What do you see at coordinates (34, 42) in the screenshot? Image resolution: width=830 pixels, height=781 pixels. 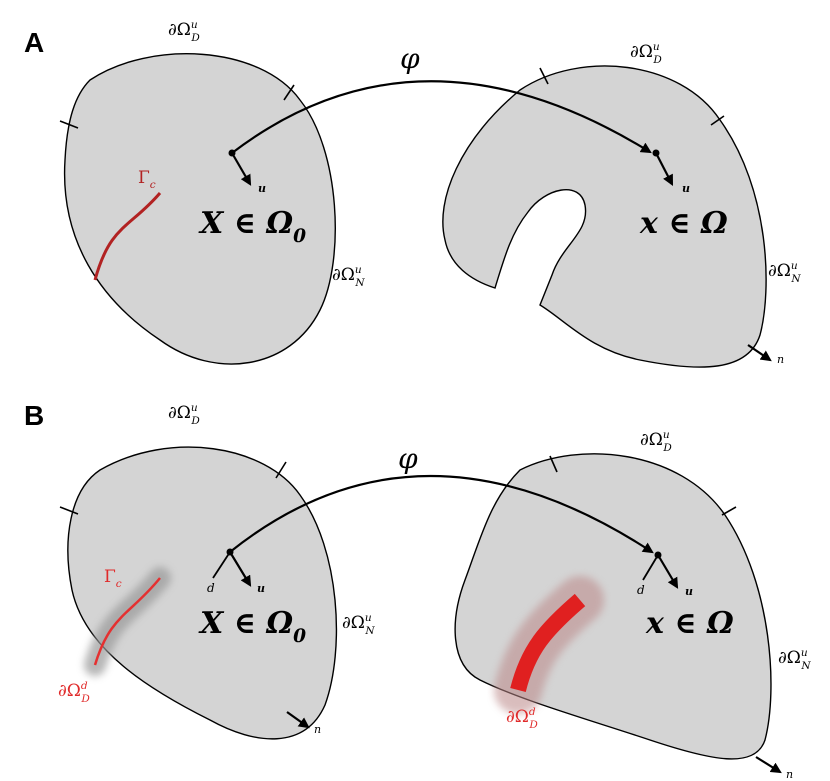 I see `panel-label: A` at bounding box center [34, 42].